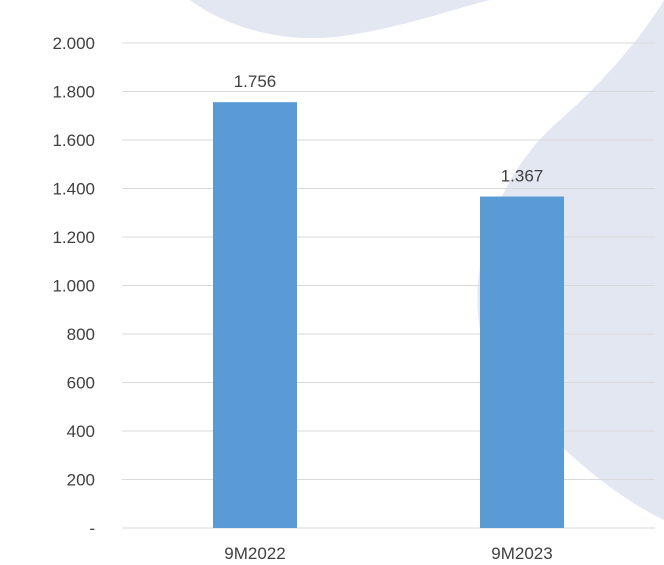  I want to click on y-tick-label: -, so click(92, 528).